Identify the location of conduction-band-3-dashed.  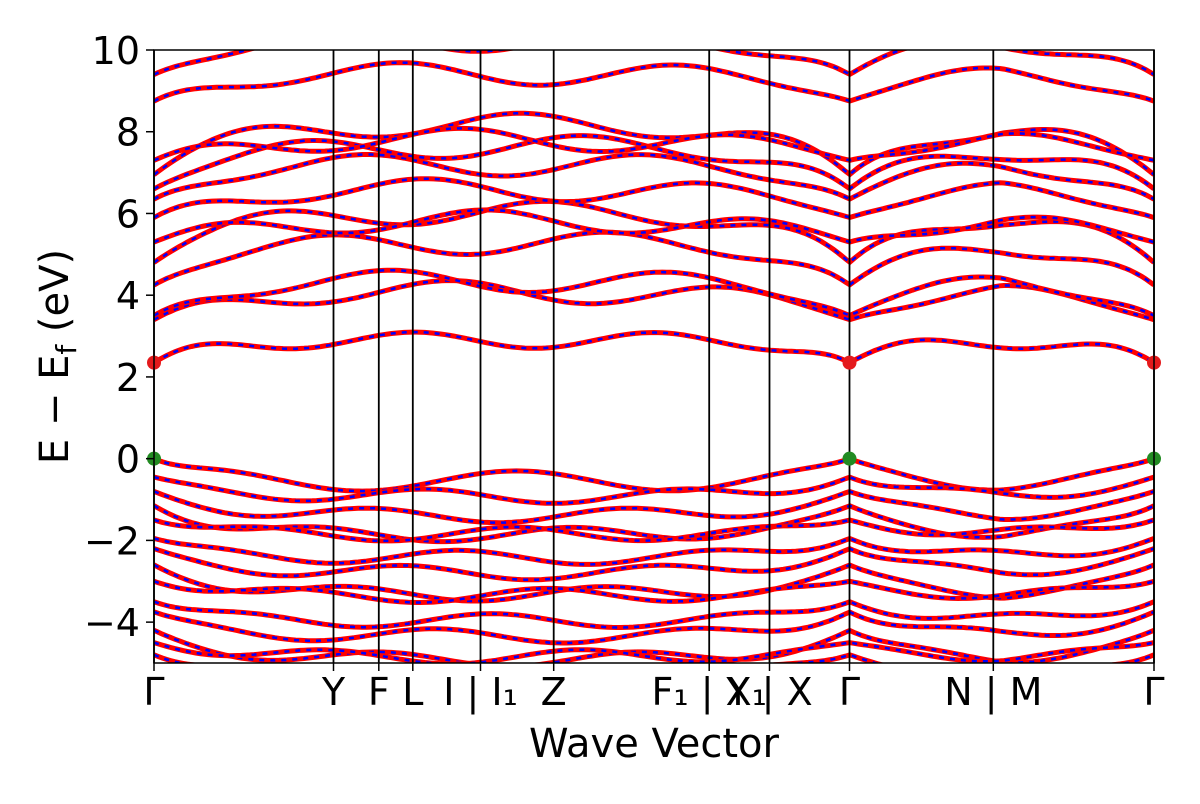
(654, 258).